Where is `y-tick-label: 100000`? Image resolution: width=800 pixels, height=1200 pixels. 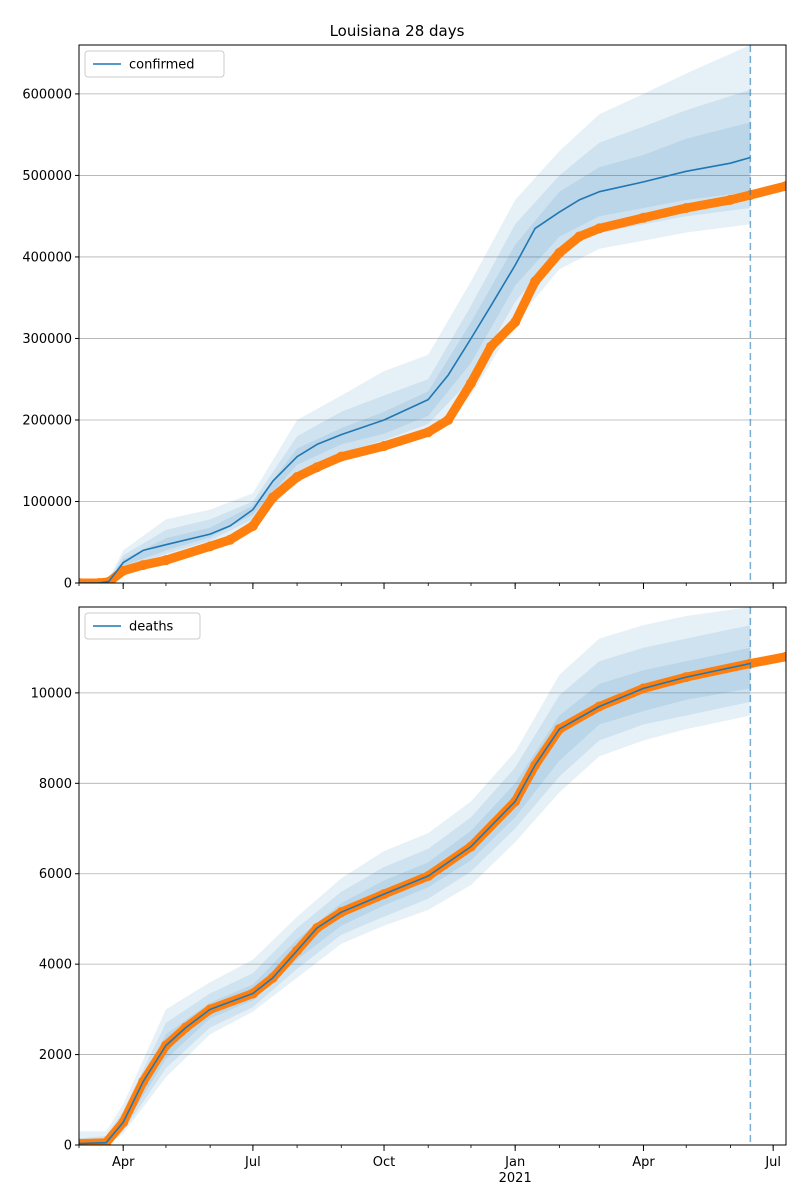
y-tick-label: 100000 is located at coordinates (47, 502).